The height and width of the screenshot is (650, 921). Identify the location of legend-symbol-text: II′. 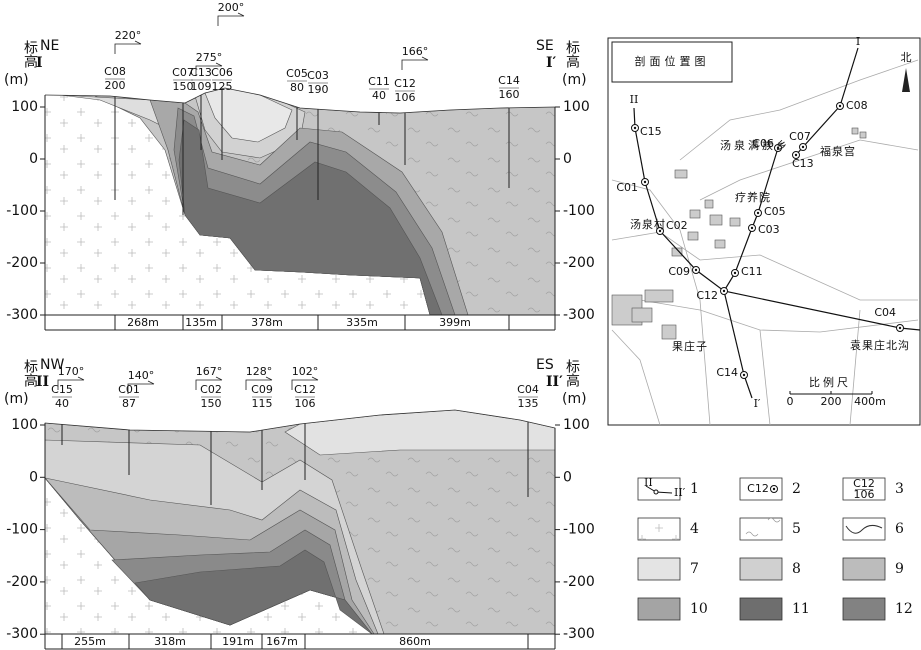
(680, 492).